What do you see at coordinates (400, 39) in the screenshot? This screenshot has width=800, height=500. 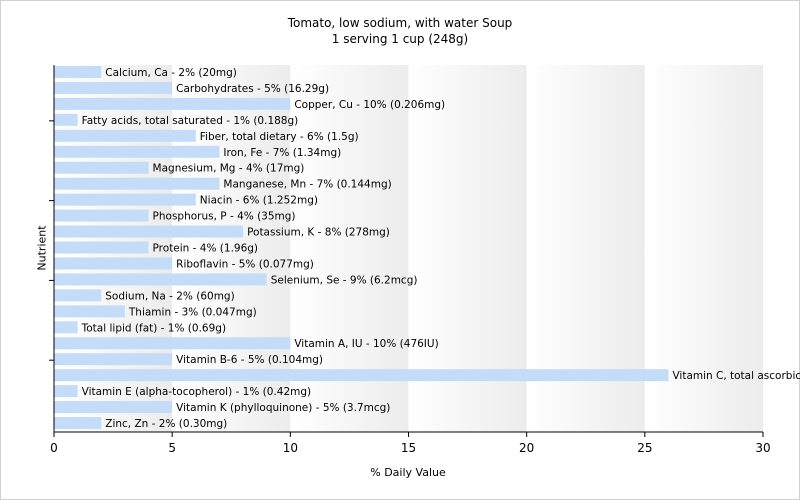 I see `chart-subtitle: 1 serving 1 cup (248g)` at bounding box center [400, 39].